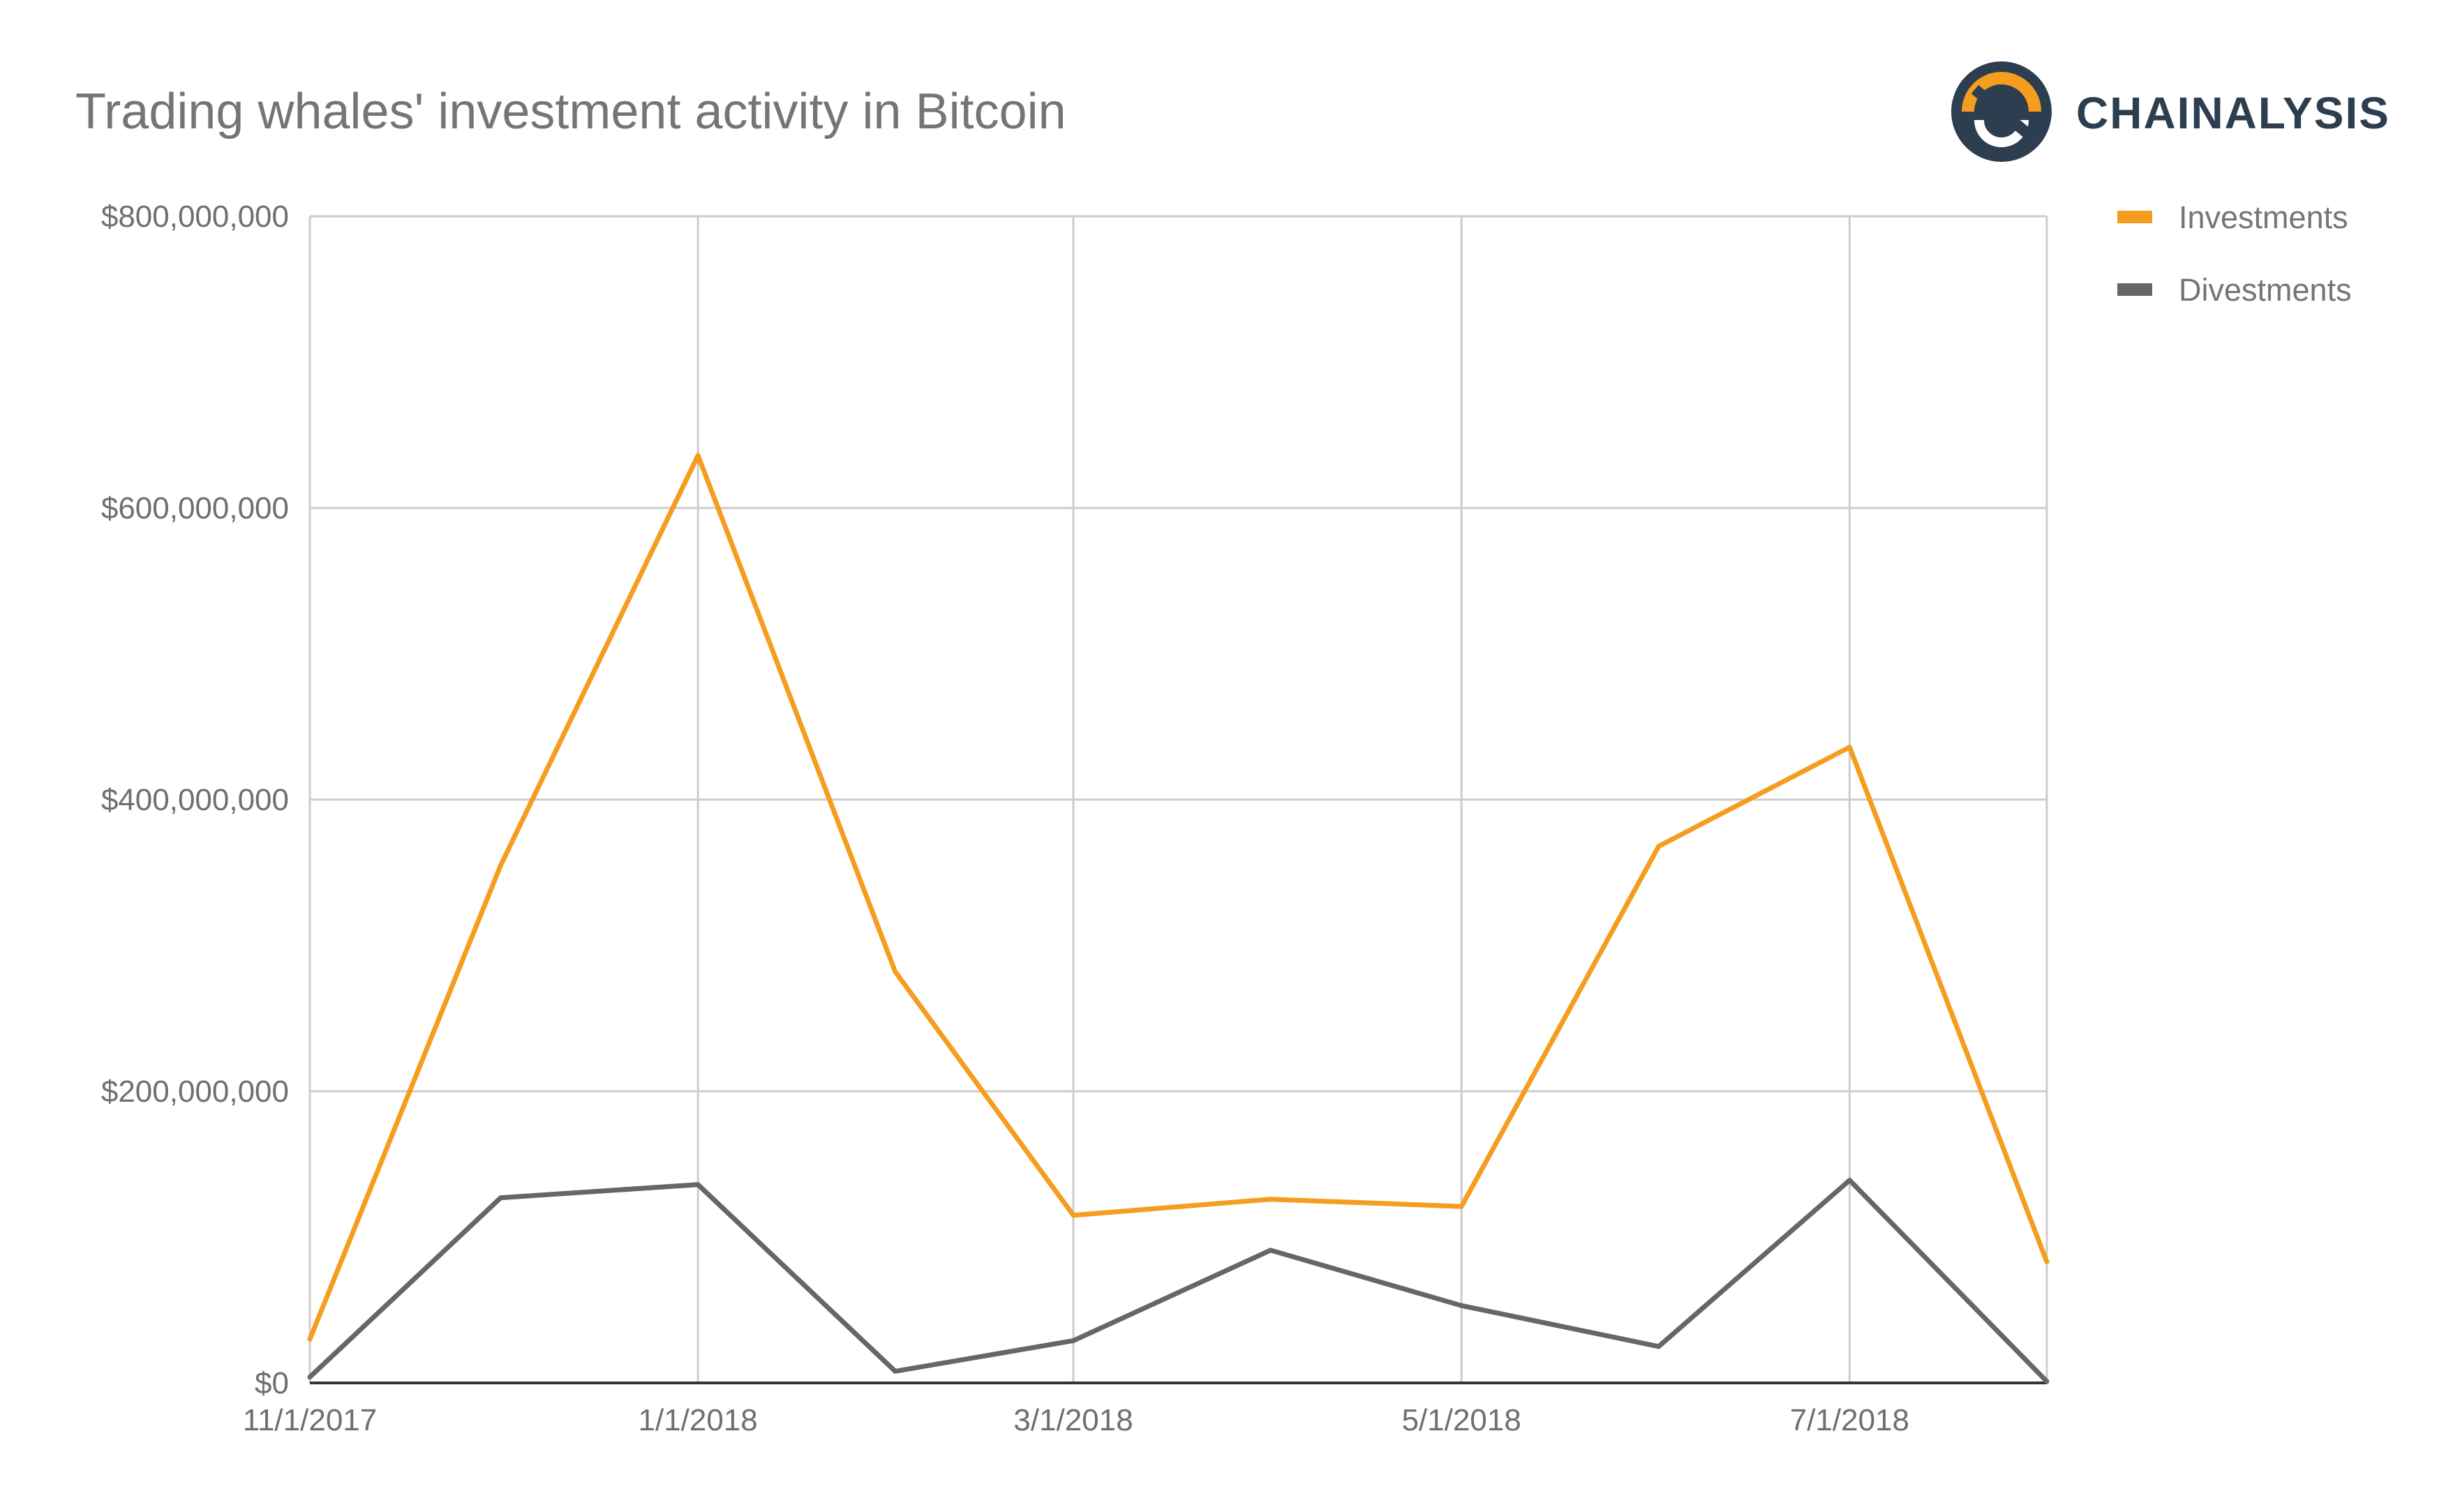  I want to click on y-tick-label: $400,000,000, so click(195, 800).